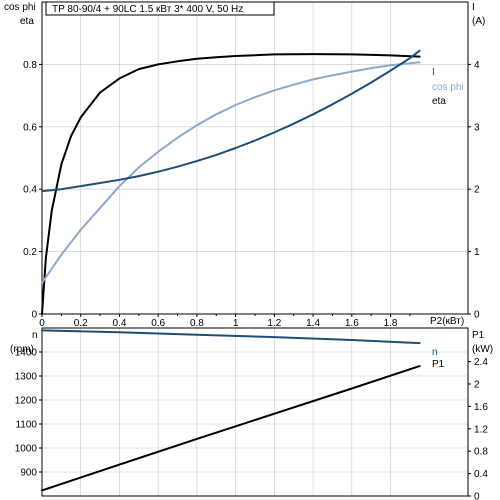 Image resolution: width=500 pixels, height=500 pixels. I want to click on series-label-p1: P1, so click(438, 364).